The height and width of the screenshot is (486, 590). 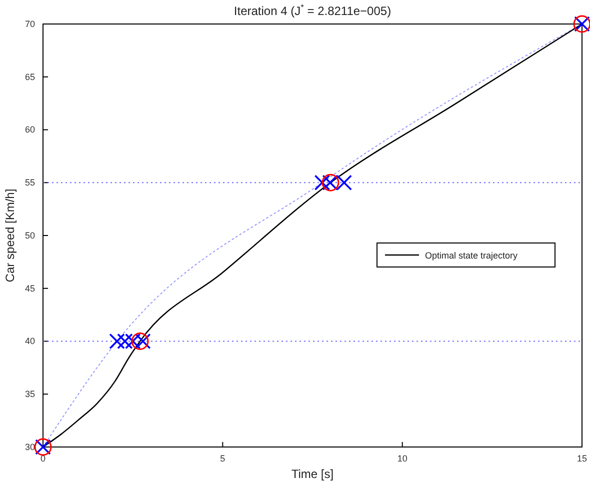 I want to click on chart-title: Iteration 4 (J$^{*}$ = 2.8211e−005), so click(x=313, y=10).